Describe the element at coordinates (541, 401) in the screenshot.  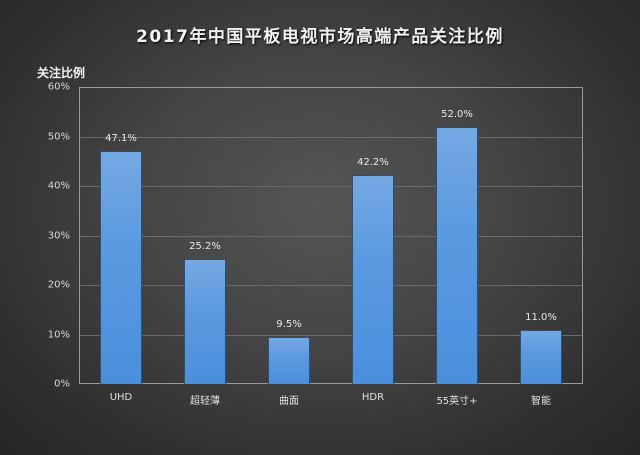
I see `x-tick-label: 智能` at that location.